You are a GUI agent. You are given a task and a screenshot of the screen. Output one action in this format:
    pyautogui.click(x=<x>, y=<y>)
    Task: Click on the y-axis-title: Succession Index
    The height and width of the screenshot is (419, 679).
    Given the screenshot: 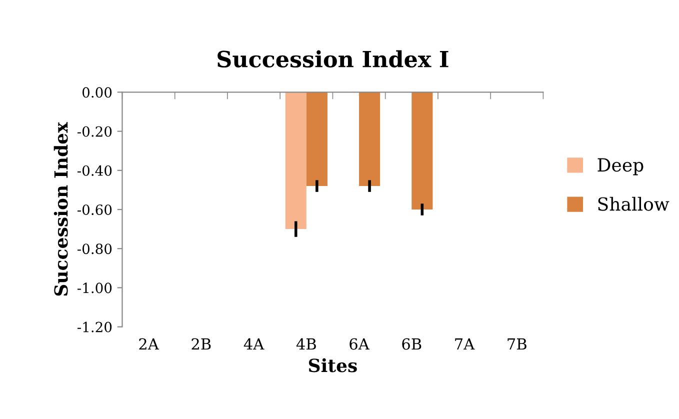 What is the action you would take?
    pyautogui.click(x=61, y=209)
    